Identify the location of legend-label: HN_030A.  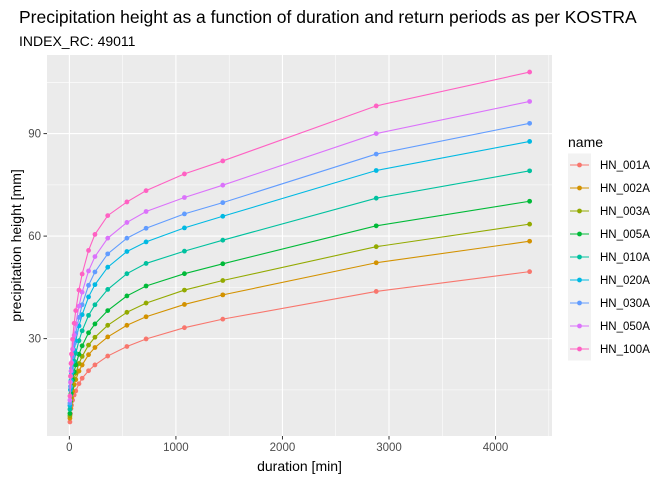
(625, 304).